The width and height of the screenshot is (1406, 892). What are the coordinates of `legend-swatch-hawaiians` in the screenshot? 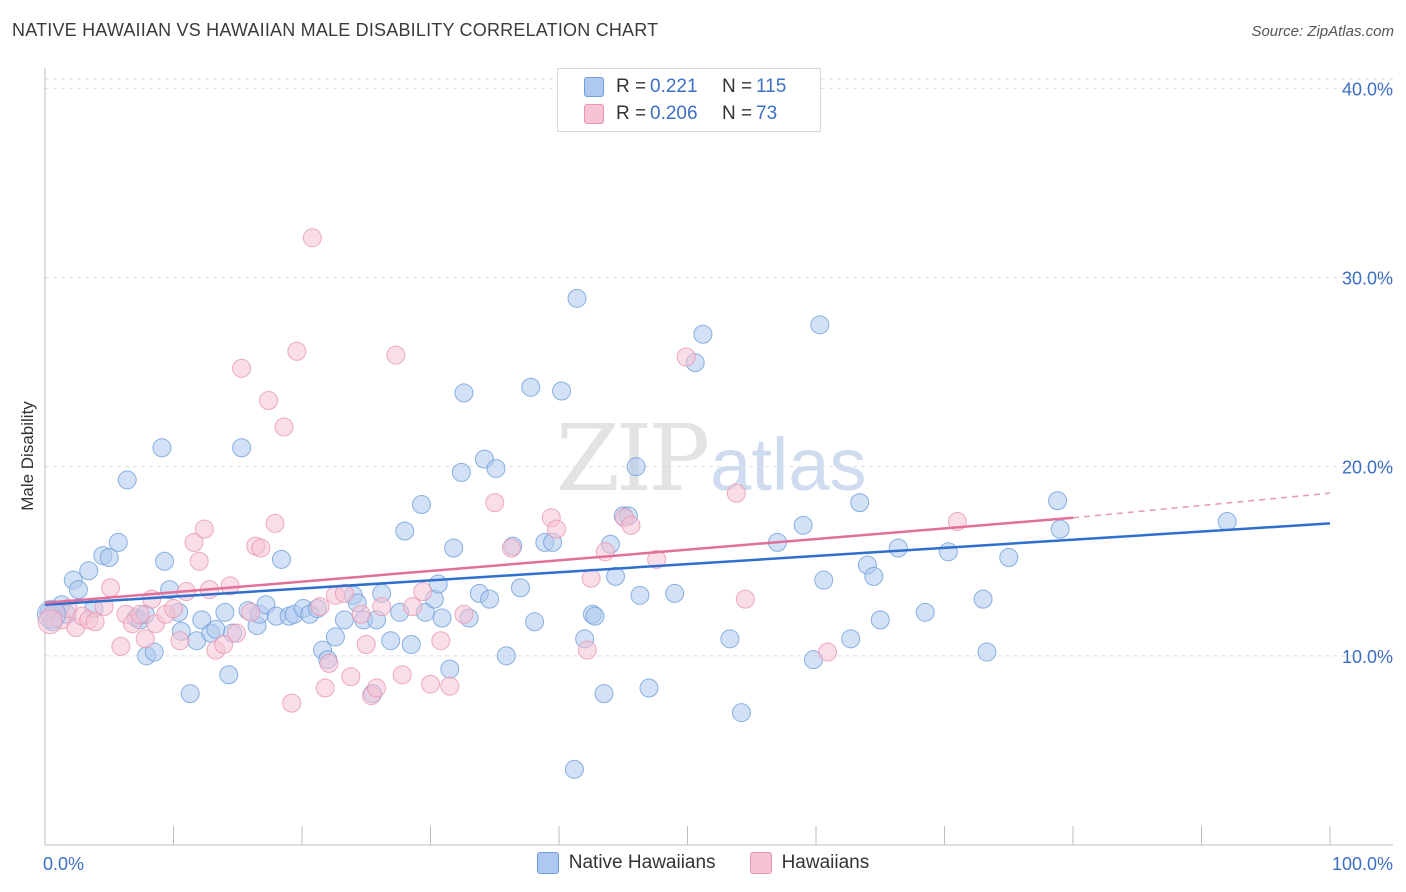 It's located at (594, 114).